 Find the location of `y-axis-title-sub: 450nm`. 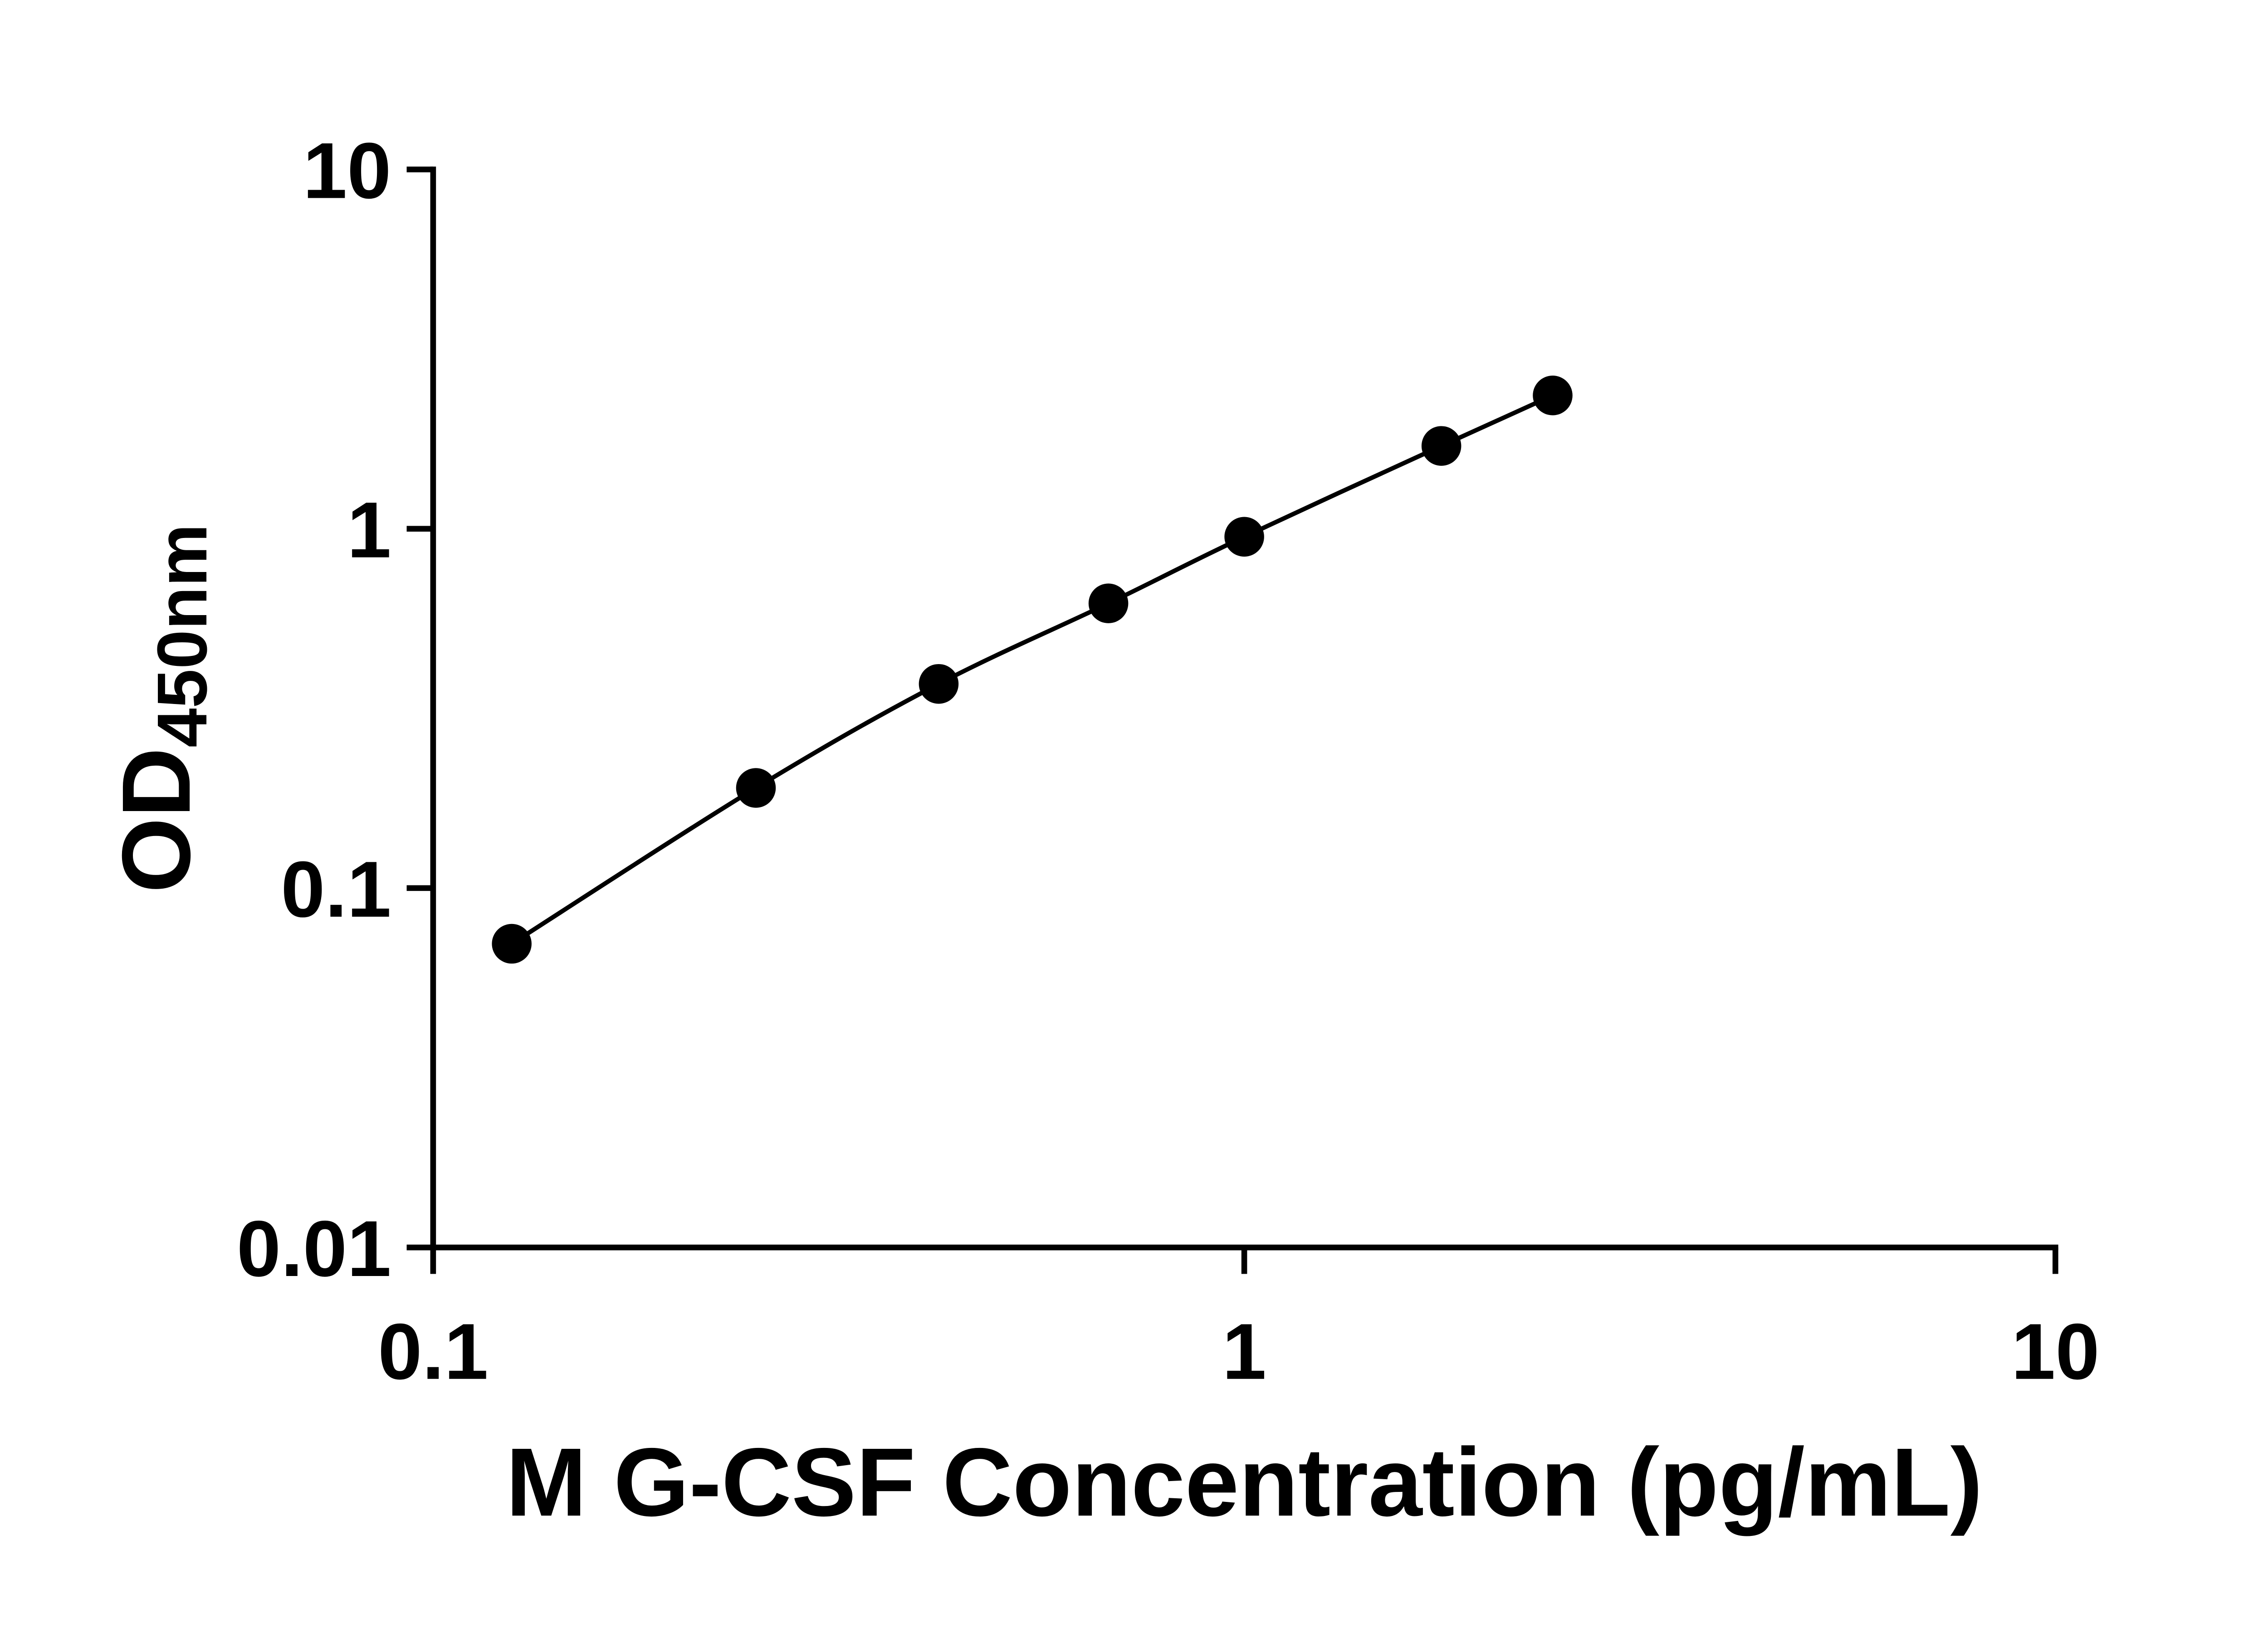

y-axis-title-sub: 450nm is located at coordinates (182, 636).